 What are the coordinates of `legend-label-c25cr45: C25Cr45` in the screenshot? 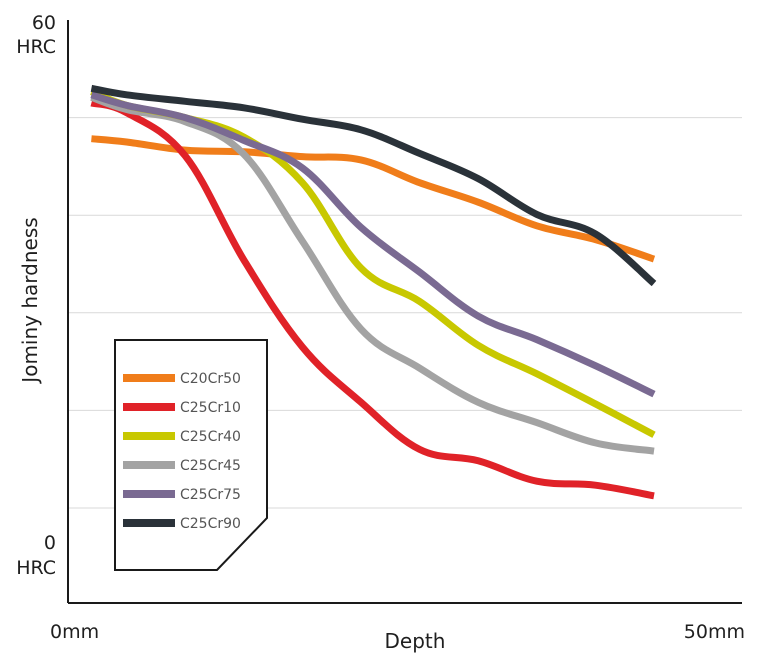 It's located at (210, 466).